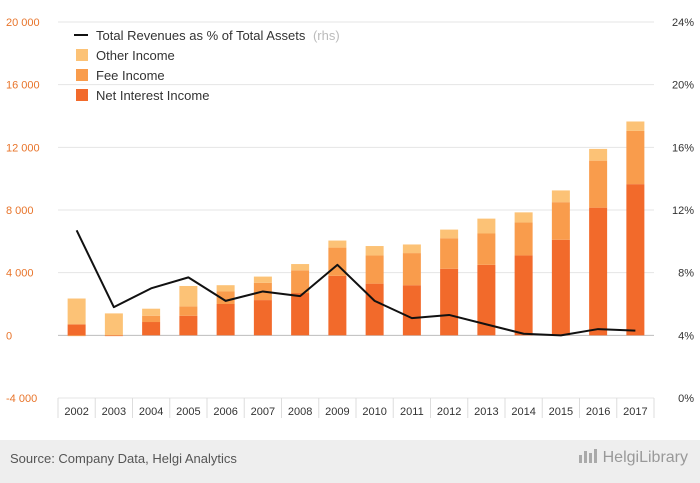 The image size is (700, 483). Describe the element at coordinates (683, 86) in the screenshot. I see `y-right-tick-label: 20%` at that location.